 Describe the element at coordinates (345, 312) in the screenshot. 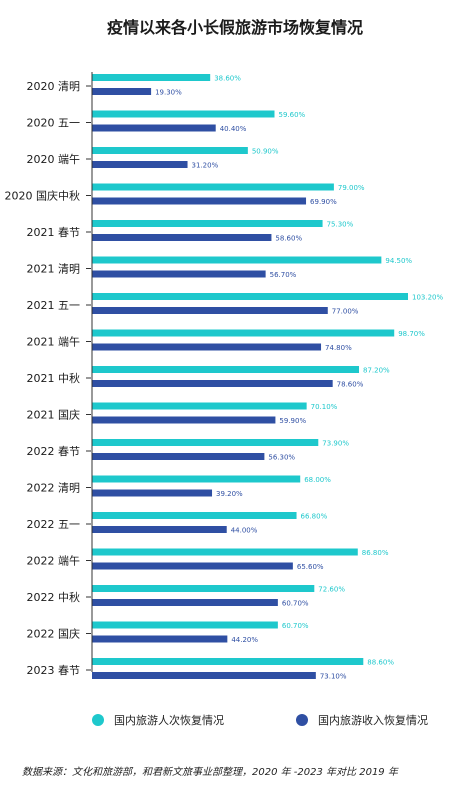

I see `data-label-revenue: 77.00%` at that location.